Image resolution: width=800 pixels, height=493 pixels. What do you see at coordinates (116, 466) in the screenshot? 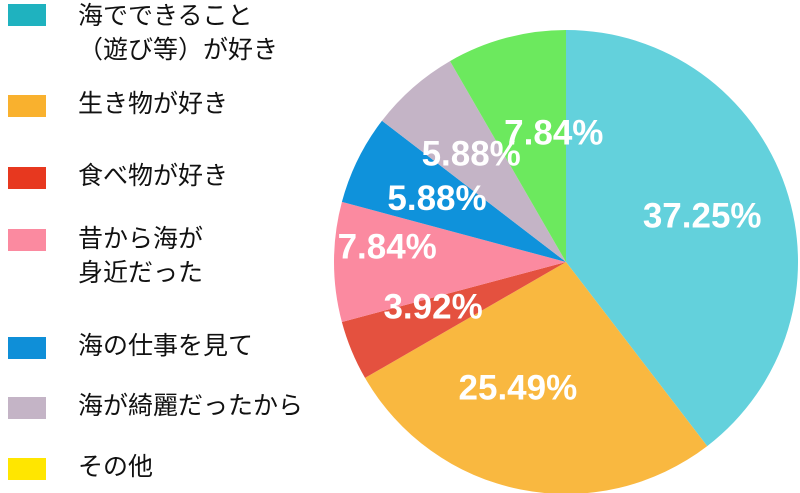
I see `legend-label: その他` at bounding box center [116, 466].